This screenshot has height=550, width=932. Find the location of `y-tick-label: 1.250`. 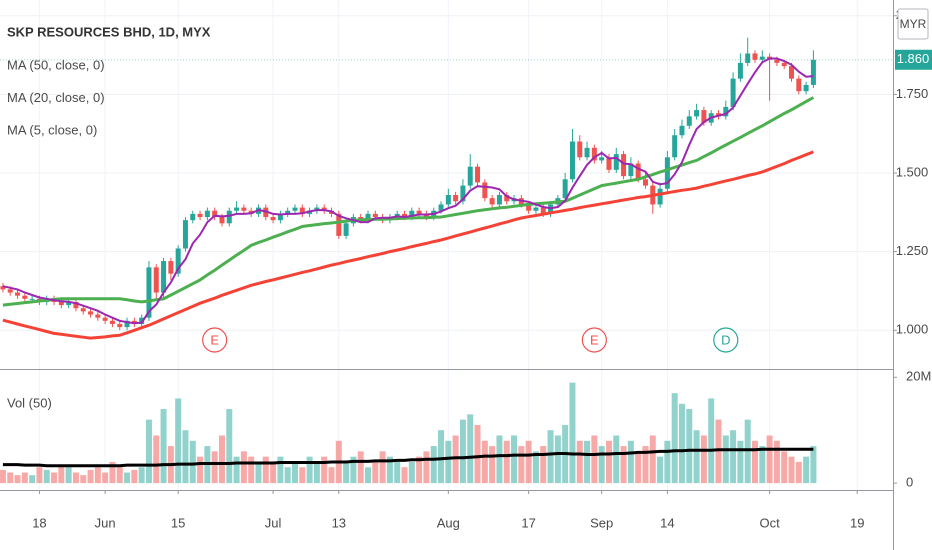

y-tick-label: 1.250 is located at coordinates (912, 250).